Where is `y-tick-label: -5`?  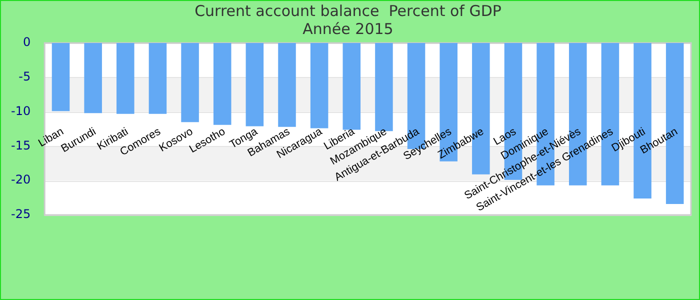
y-tick-label: -5 is located at coordinates (24, 77).